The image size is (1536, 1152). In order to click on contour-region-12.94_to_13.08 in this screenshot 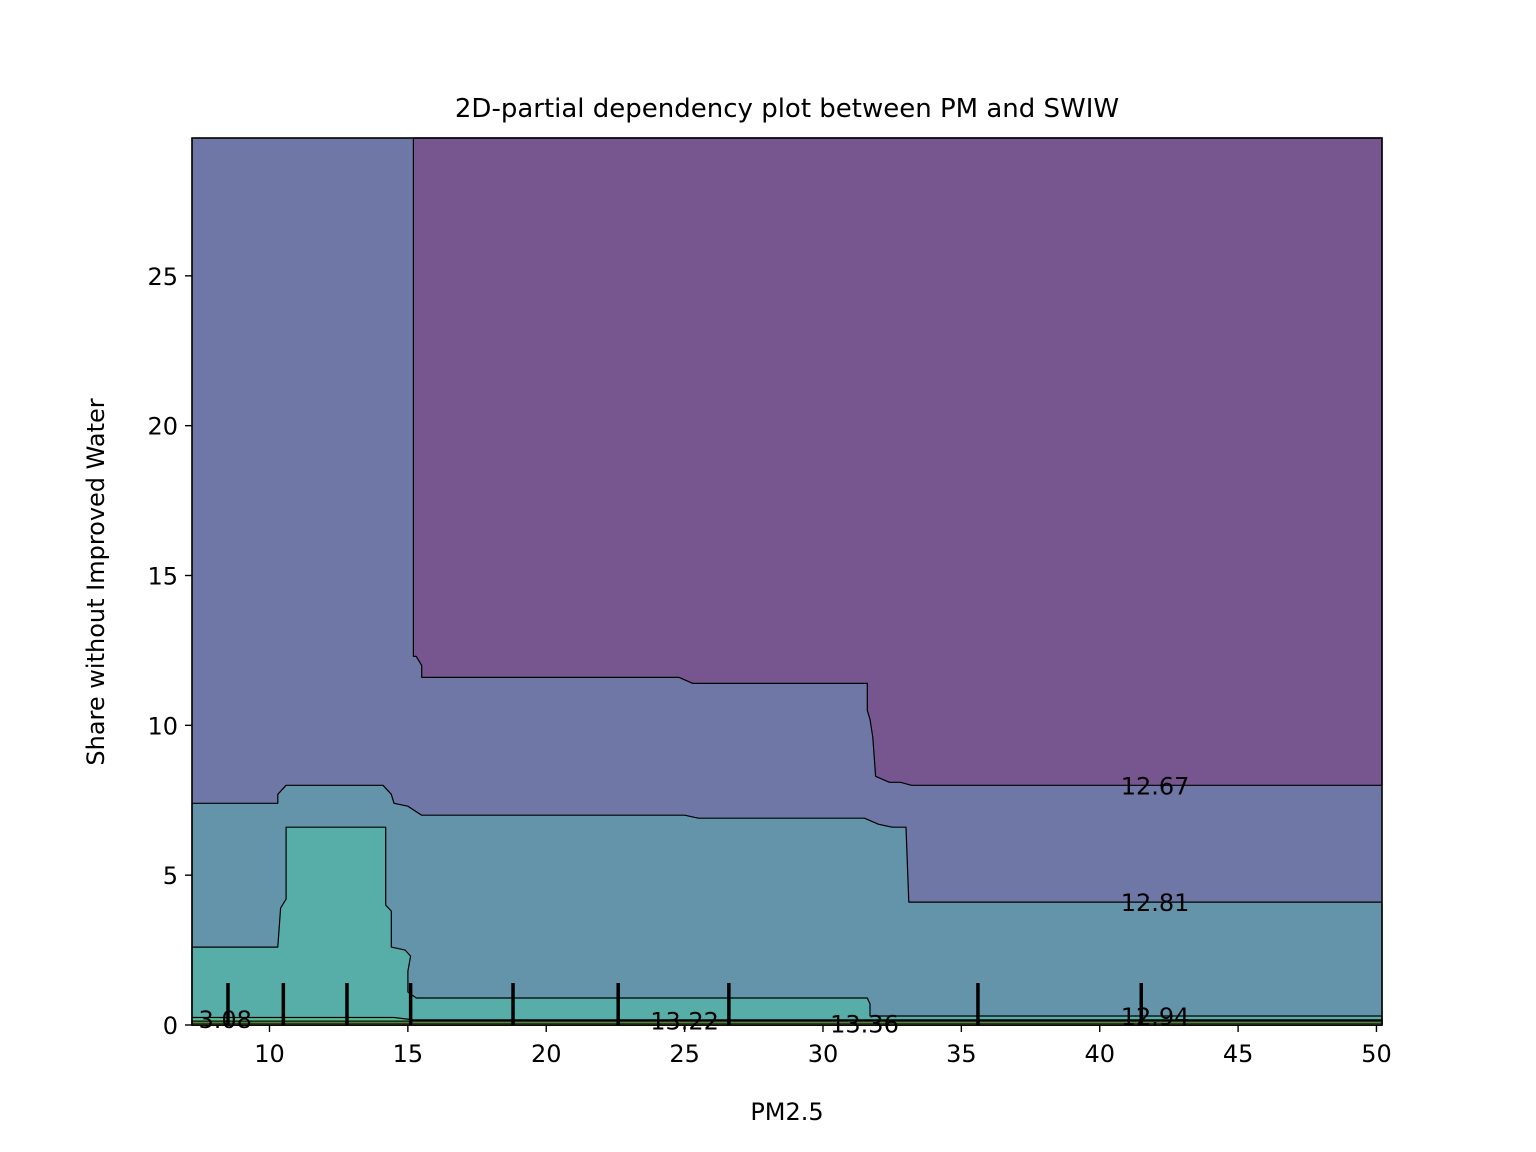, I will do `click(787, 926)`.